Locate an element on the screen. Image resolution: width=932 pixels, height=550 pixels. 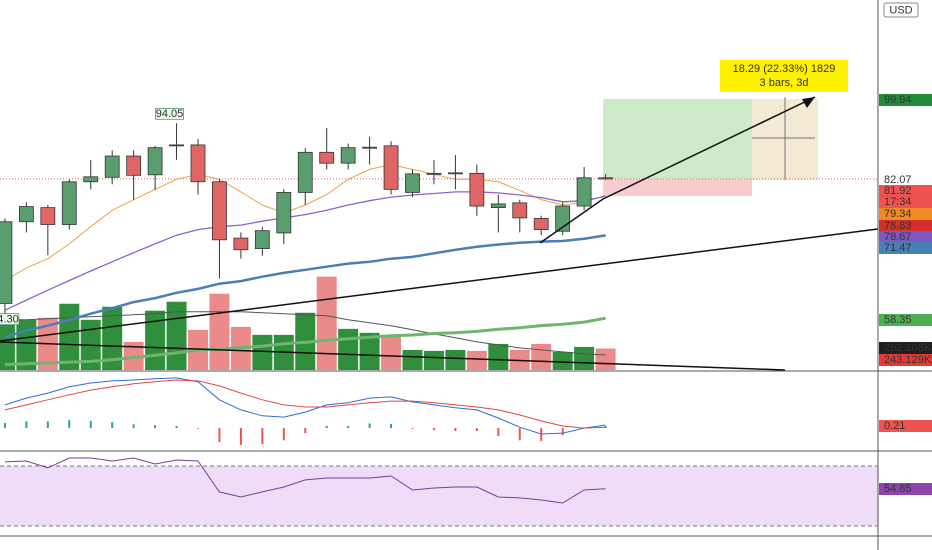
arrow-head is located at coordinates (808, 102).